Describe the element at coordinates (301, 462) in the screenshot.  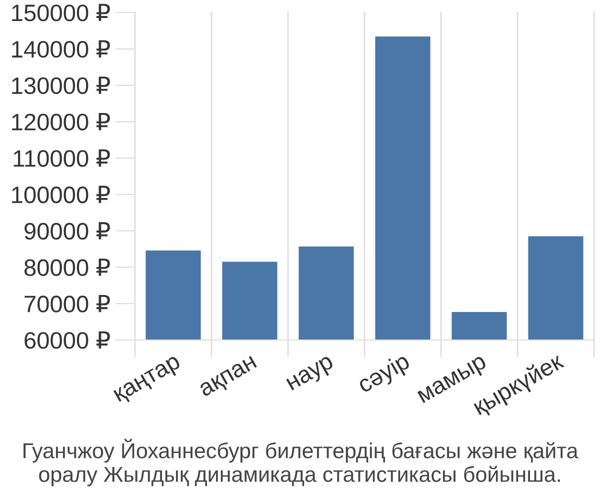
I see `text: Гуанчжоу Йоханнесбург билеттердің бағасы және қайта оралу Жылдық динамикада статистикасы бойынша.` at that location.